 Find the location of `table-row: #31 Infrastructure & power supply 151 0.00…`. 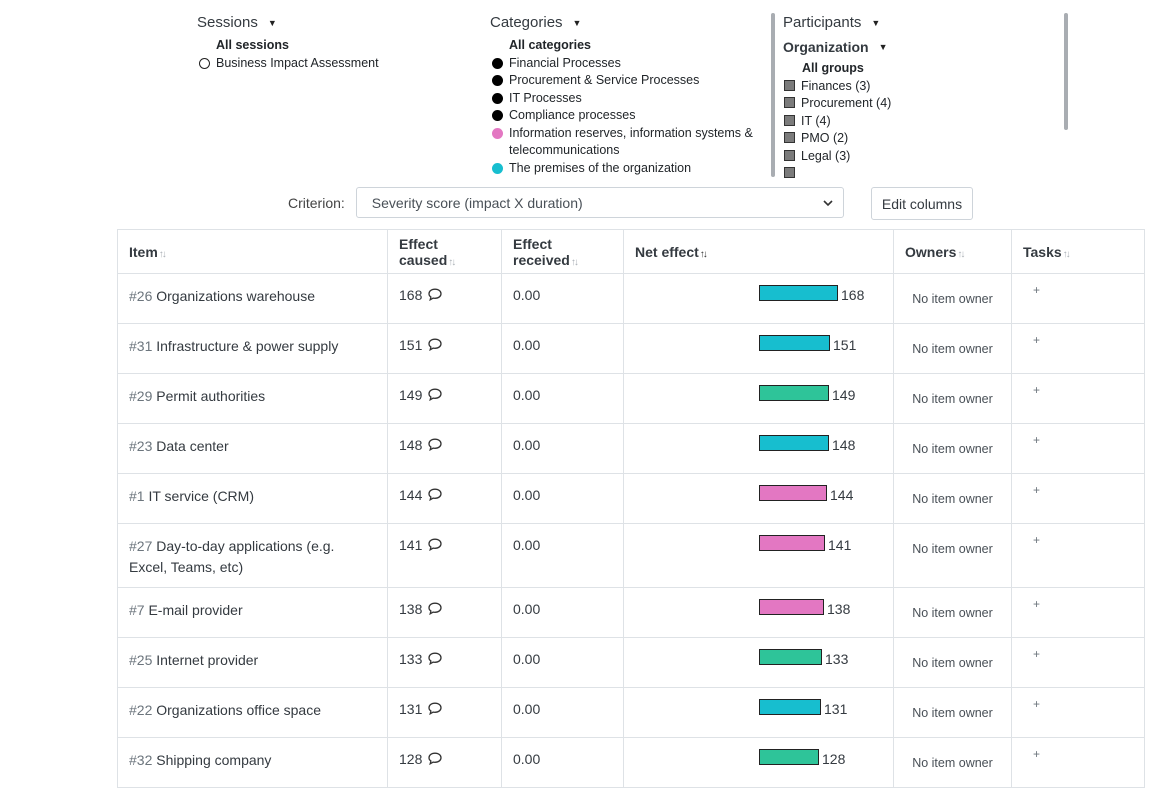

table-row: #31 Infrastructure & power supply 151 0.00… is located at coordinates (631, 348).